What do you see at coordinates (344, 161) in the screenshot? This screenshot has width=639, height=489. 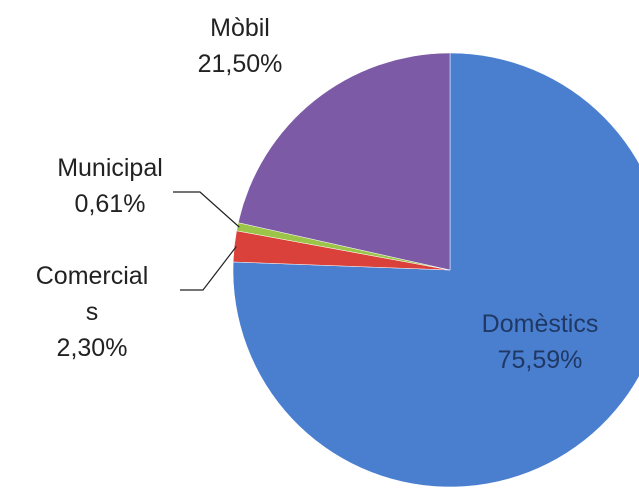 I see `pie-slice` at bounding box center [344, 161].